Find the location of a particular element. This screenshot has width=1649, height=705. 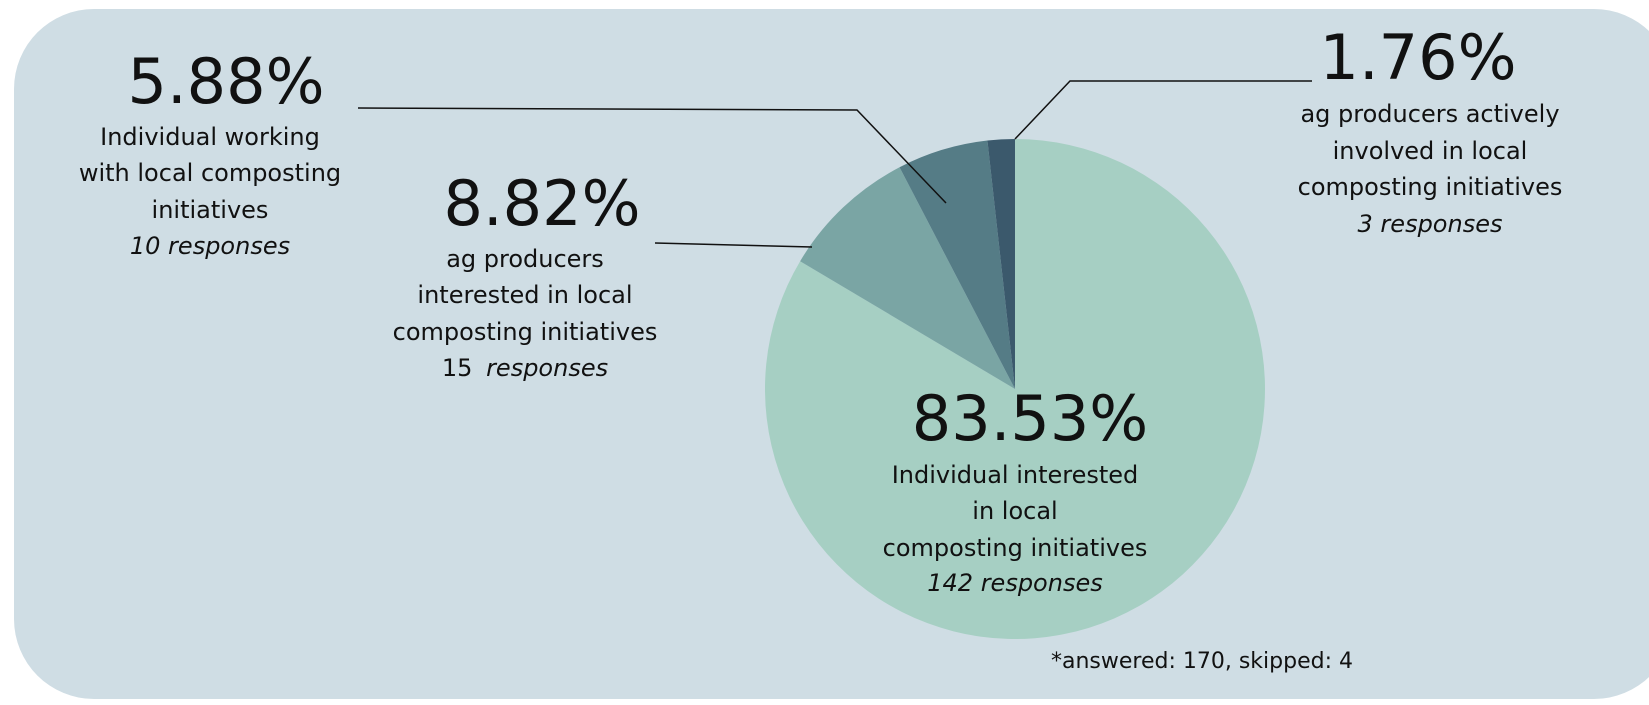

leader-line-ag-producers-involved is located at coordinates (1163, 110).